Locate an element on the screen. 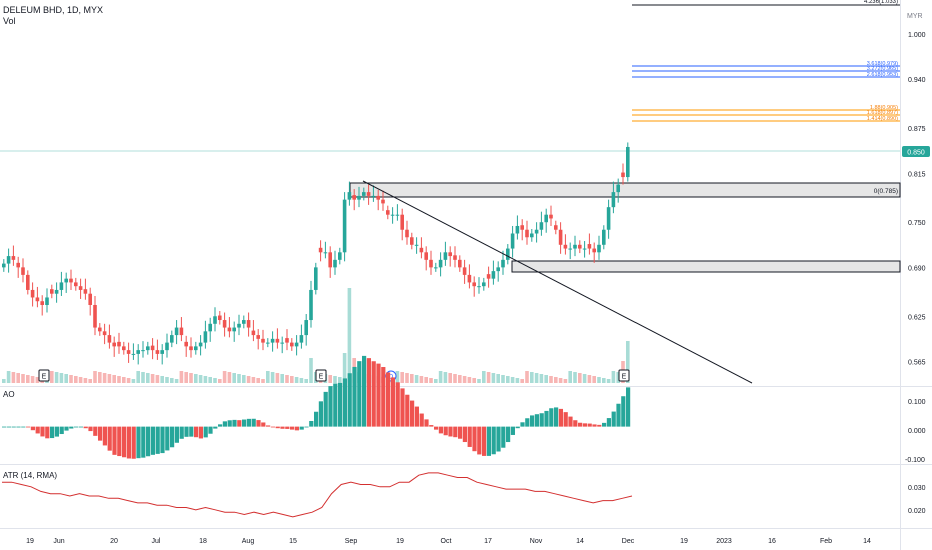 This screenshot has height=550, width=932. atr-tick: 0.020 is located at coordinates (917, 511).